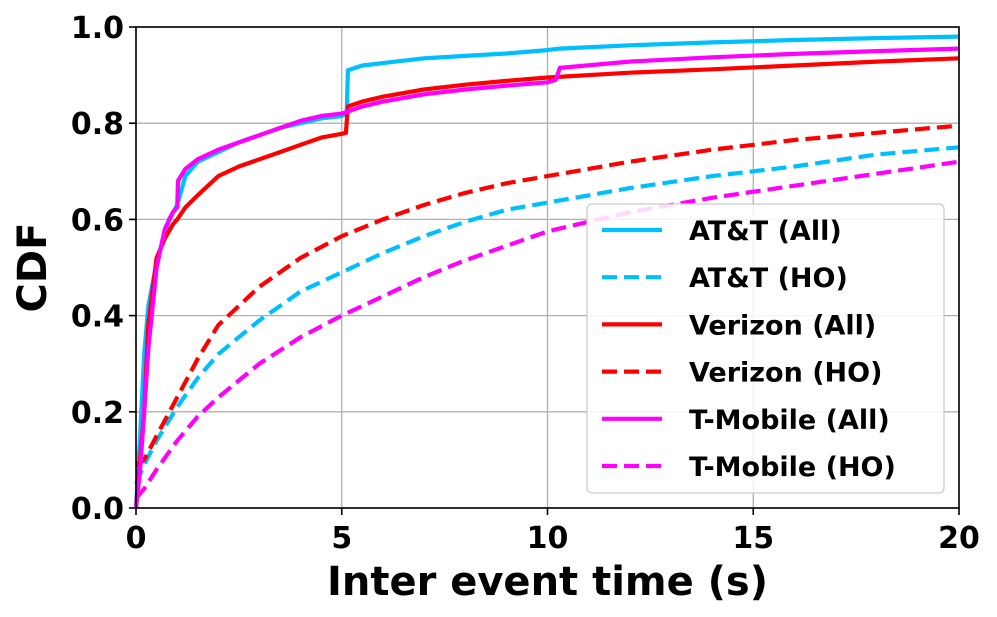 The width and height of the screenshot is (997, 617). Describe the element at coordinates (959, 538) in the screenshot. I see `x-tick-label: 20` at that location.